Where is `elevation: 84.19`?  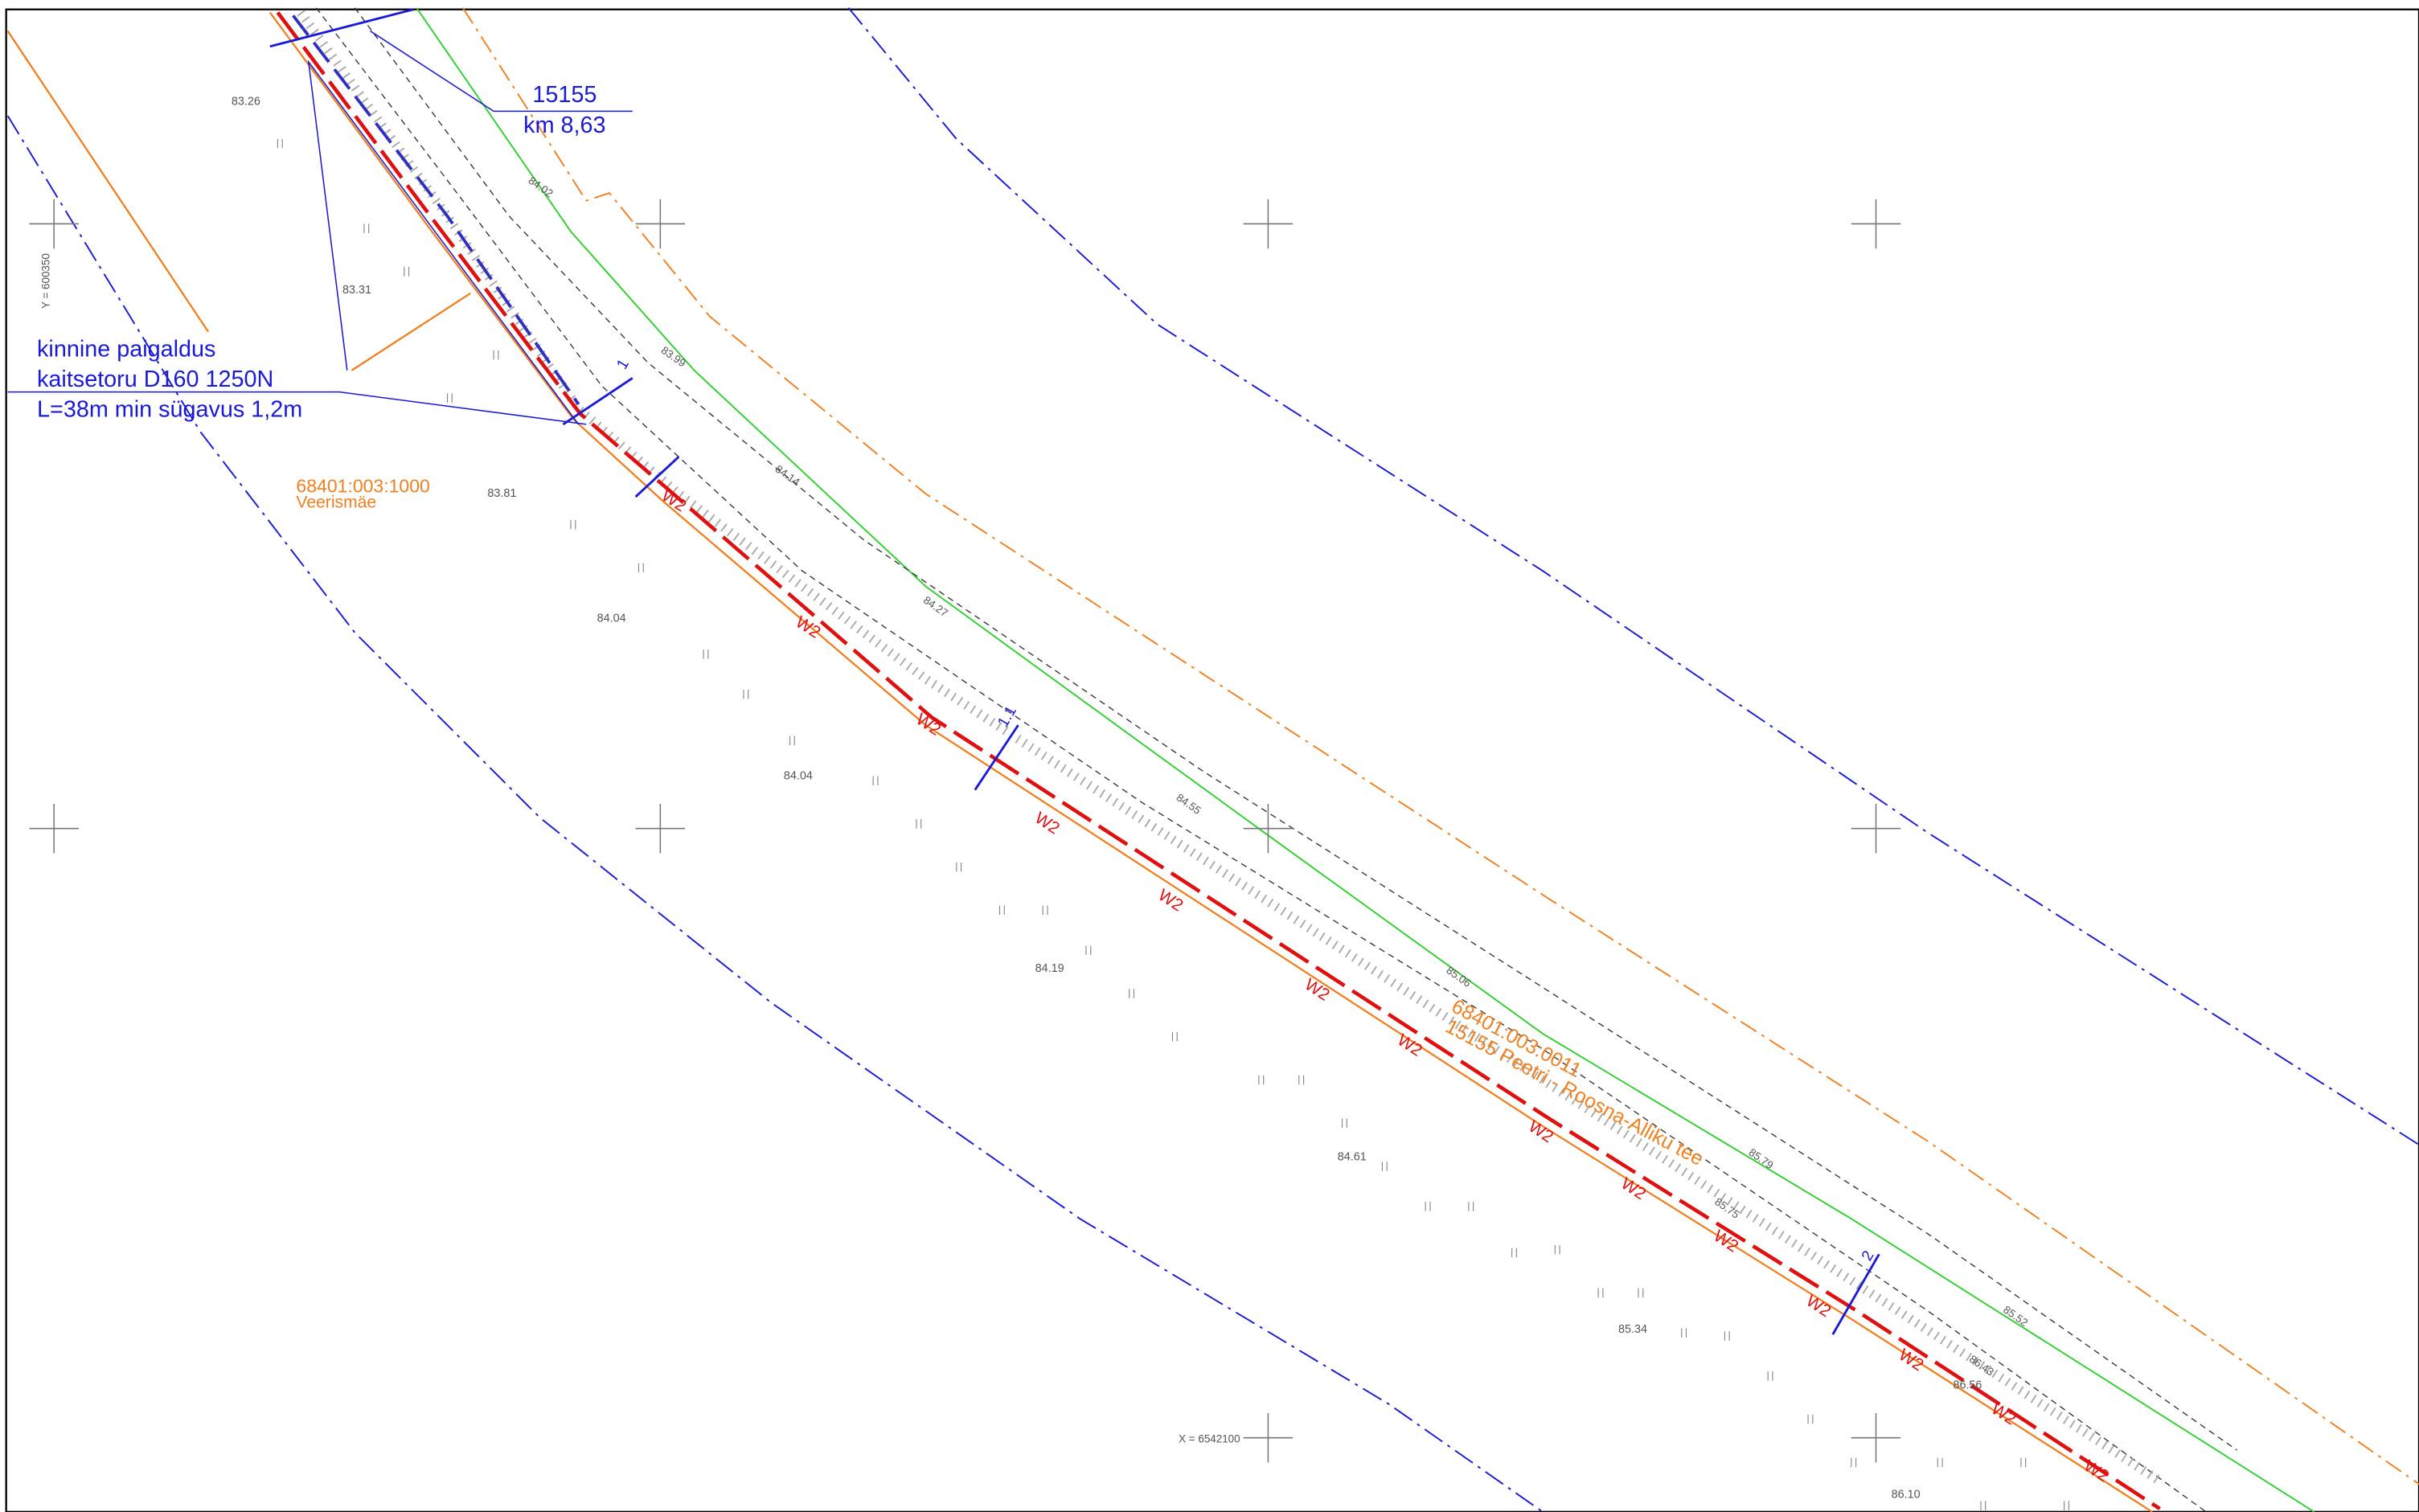
elevation: 84.19 is located at coordinates (1049, 968).